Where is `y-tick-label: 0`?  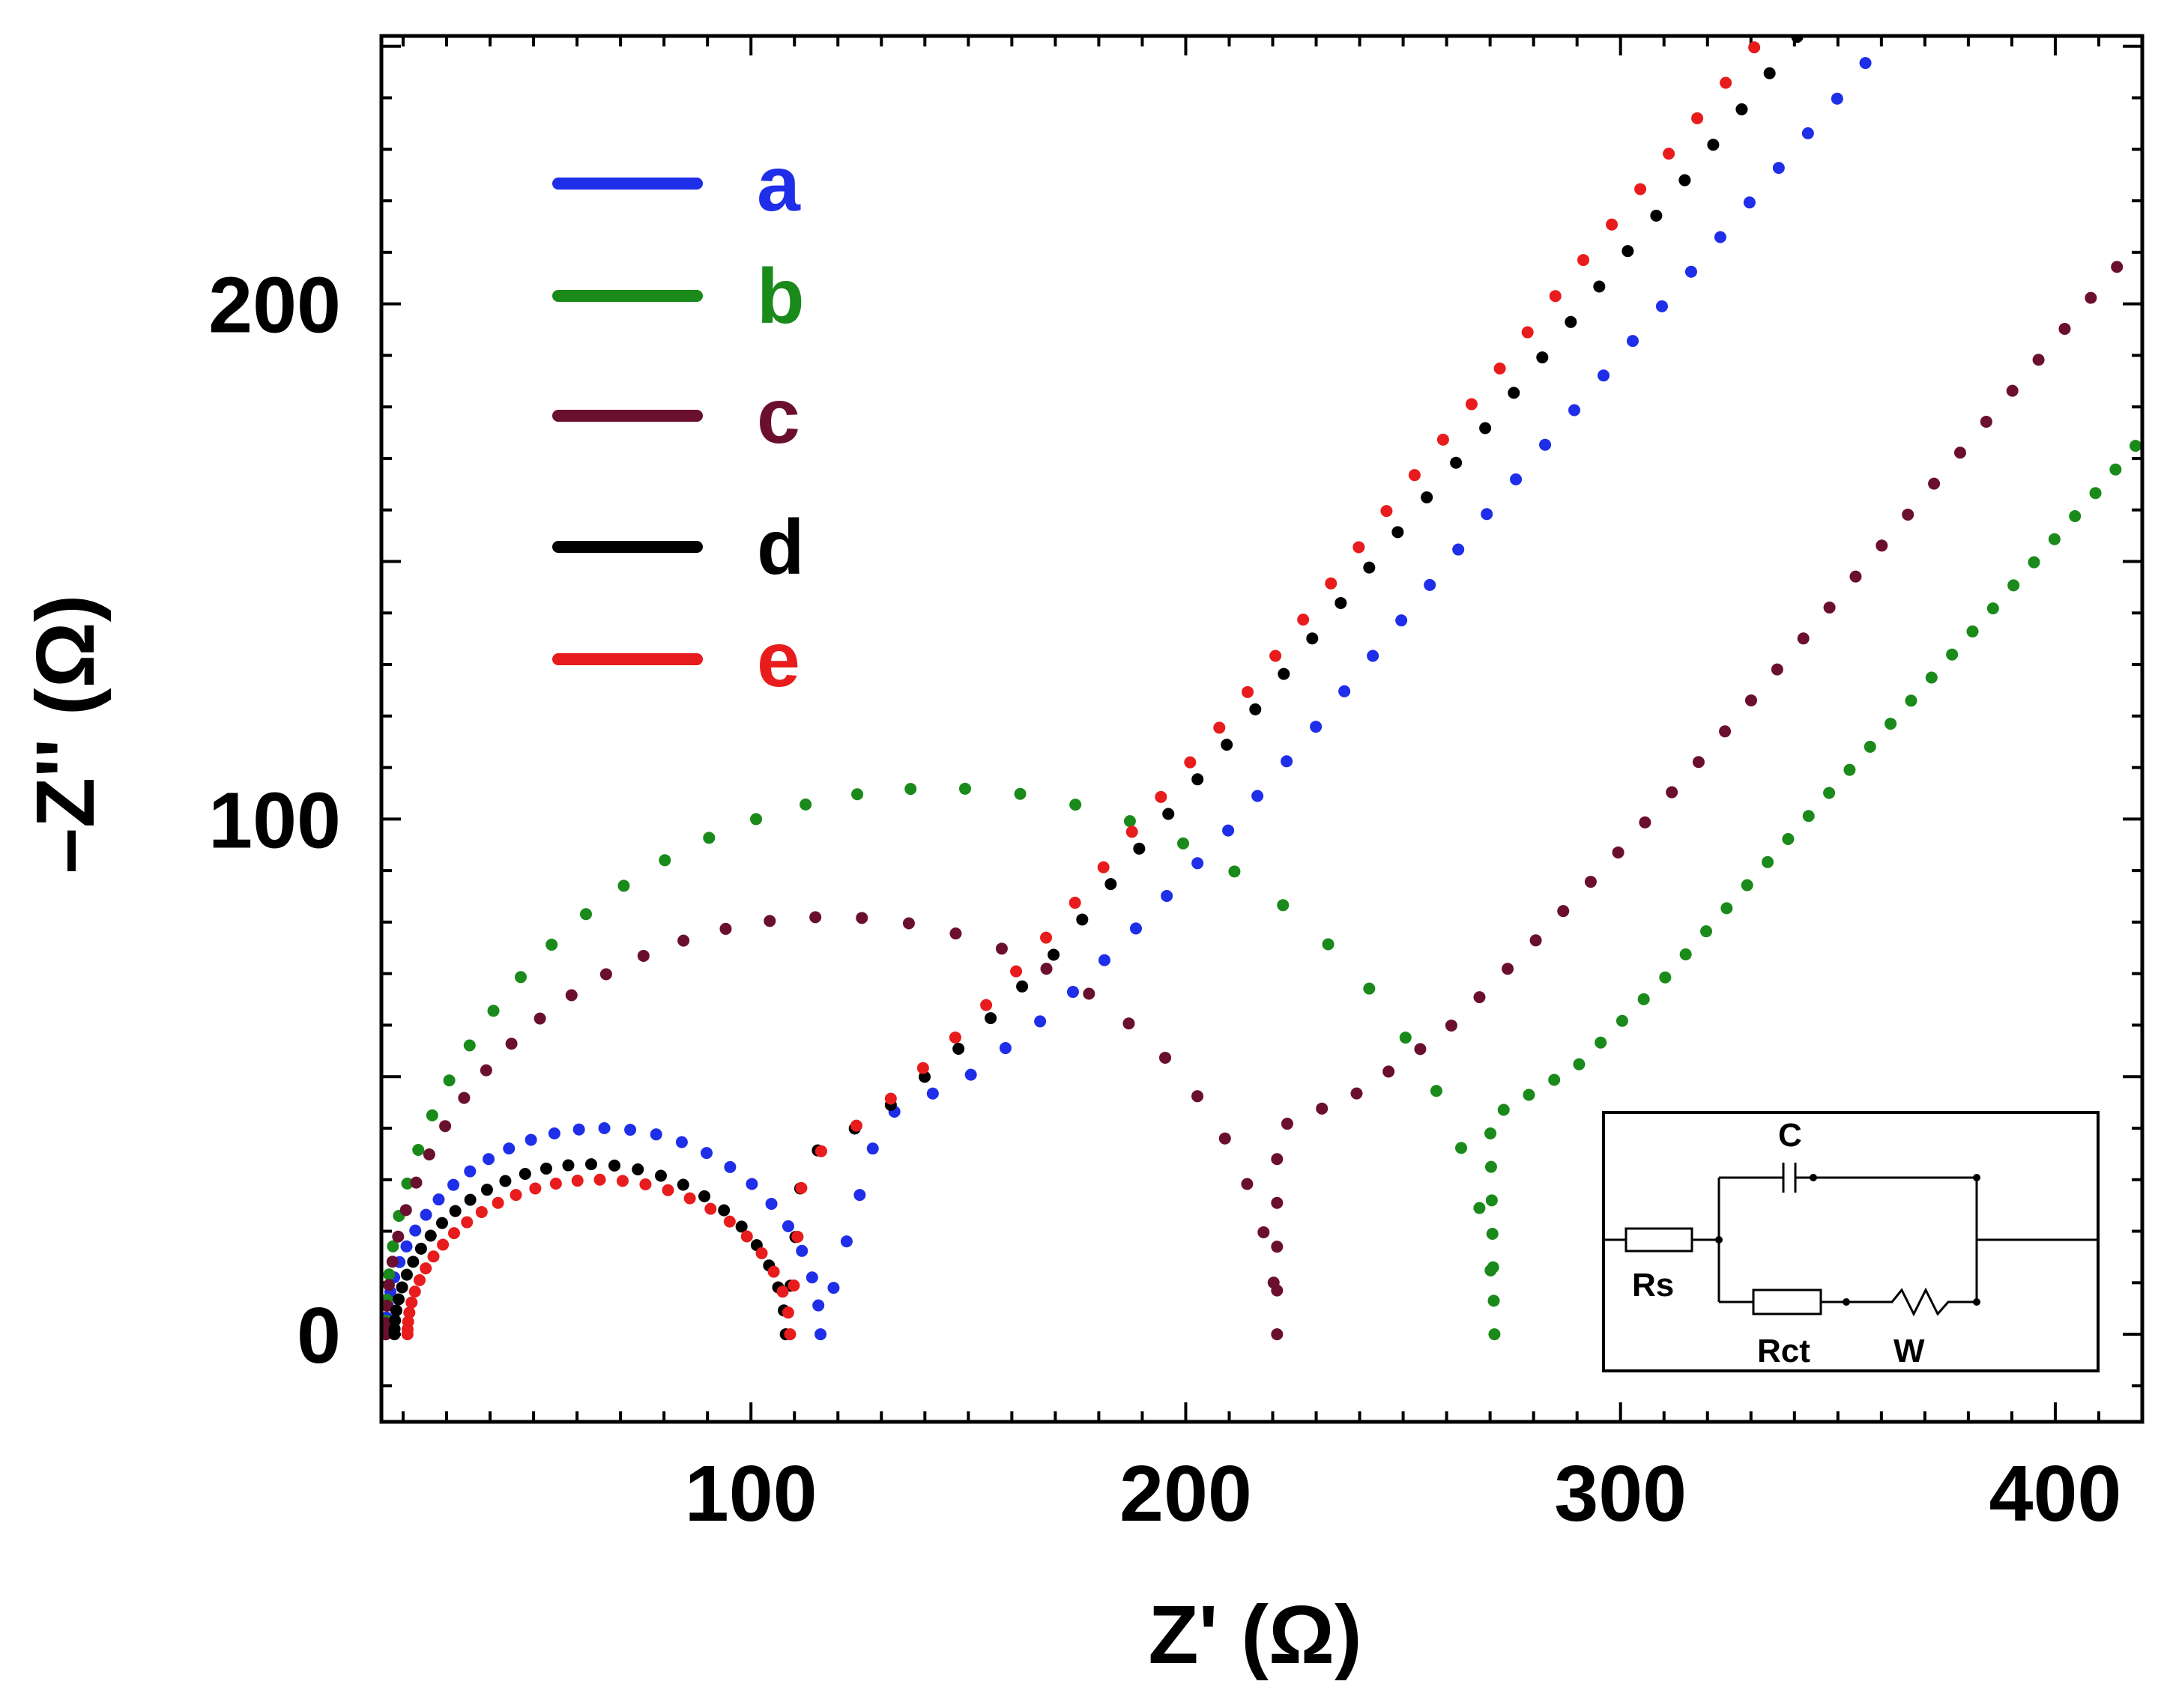
y-tick-label: 0 is located at coordinates (319, 1335).